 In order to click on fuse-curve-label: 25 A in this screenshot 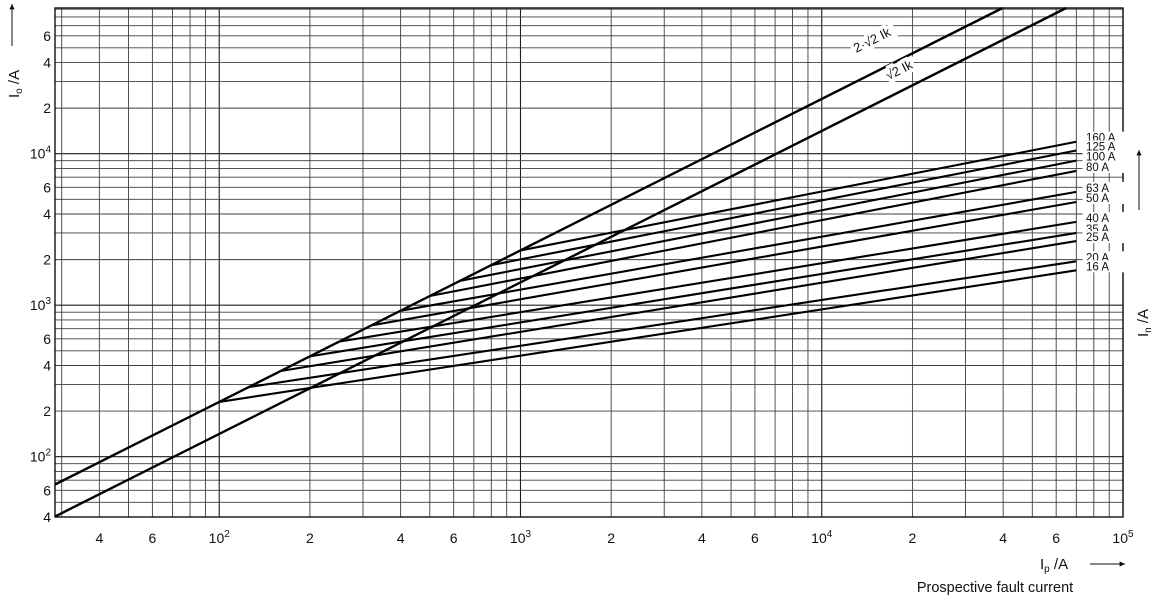, I will do `click(1097, 238)`.